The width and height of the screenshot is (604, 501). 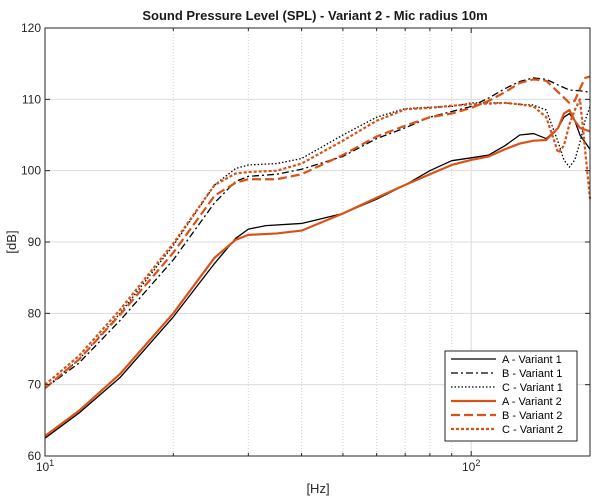 What do you see at coordinates (11, 241) in the screenshot?
I see `y-axis-label: [dB]` at bounding box center [11, 241].